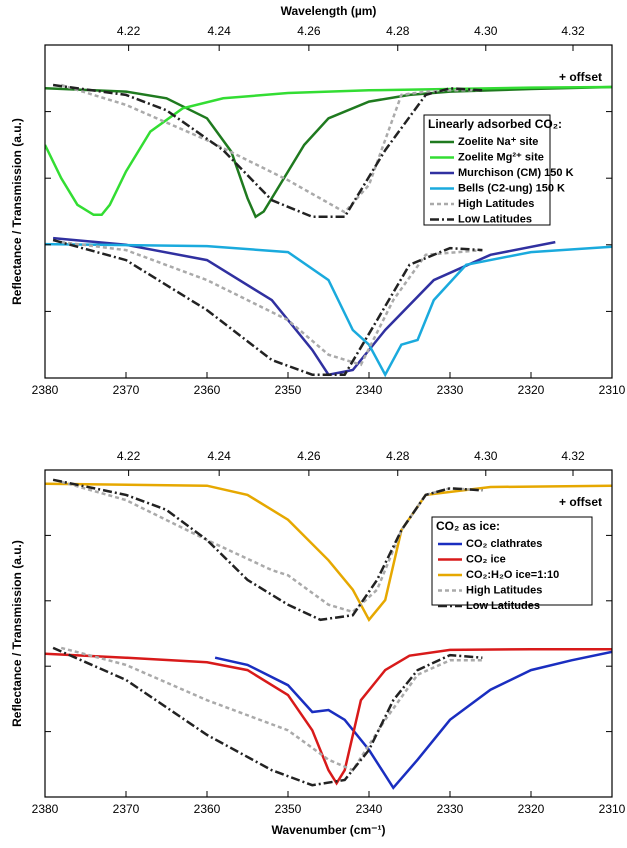 This screenshot has width=627, height=848. Describe the element at coordinates (329, 830) in the screenshot. I see `x-axis-title: Wavenumber (cm⁻¹)` at that location.